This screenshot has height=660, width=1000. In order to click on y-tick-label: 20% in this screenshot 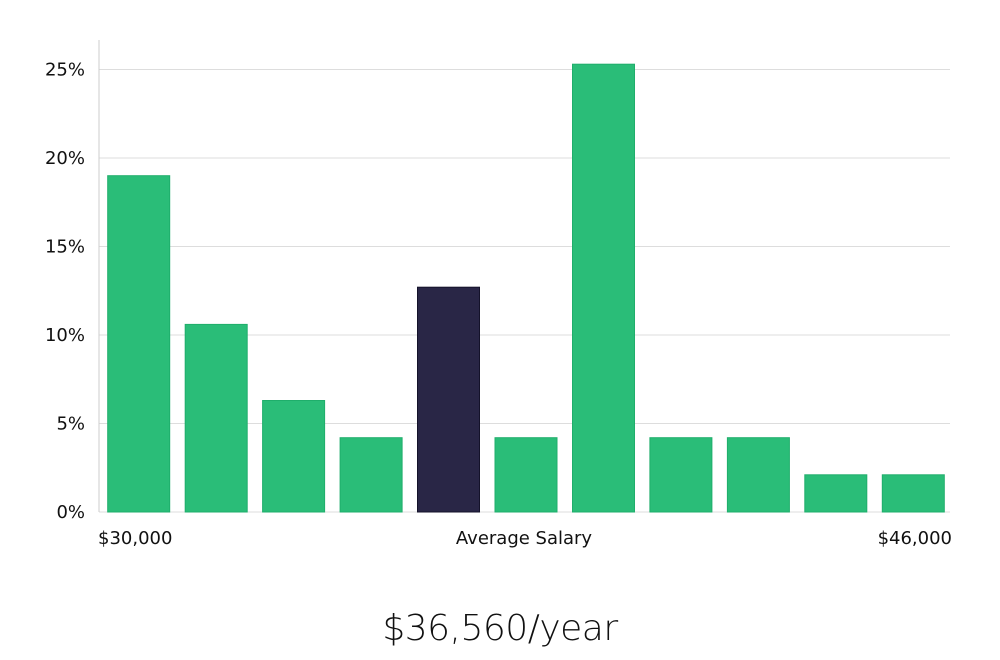, I will do `click(65, 158)`.